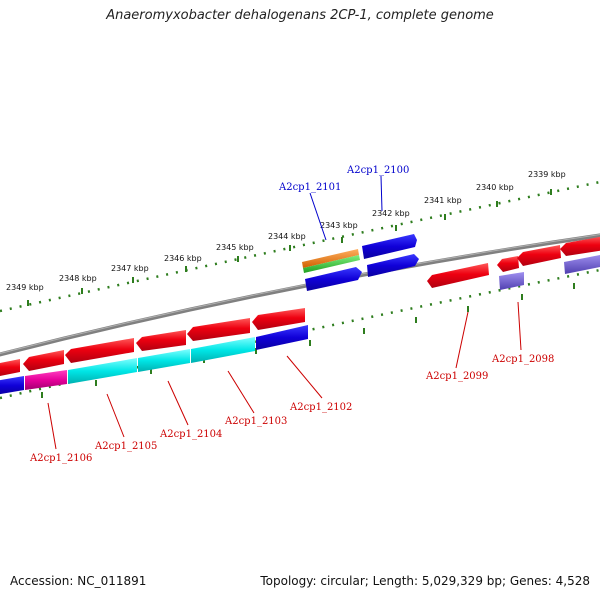 This screenshot has width=600, height=600. What do you see at coordinates (580, 246) in the screenshot?
I see `gene-red-far-right` at bounding box center [580, 246].